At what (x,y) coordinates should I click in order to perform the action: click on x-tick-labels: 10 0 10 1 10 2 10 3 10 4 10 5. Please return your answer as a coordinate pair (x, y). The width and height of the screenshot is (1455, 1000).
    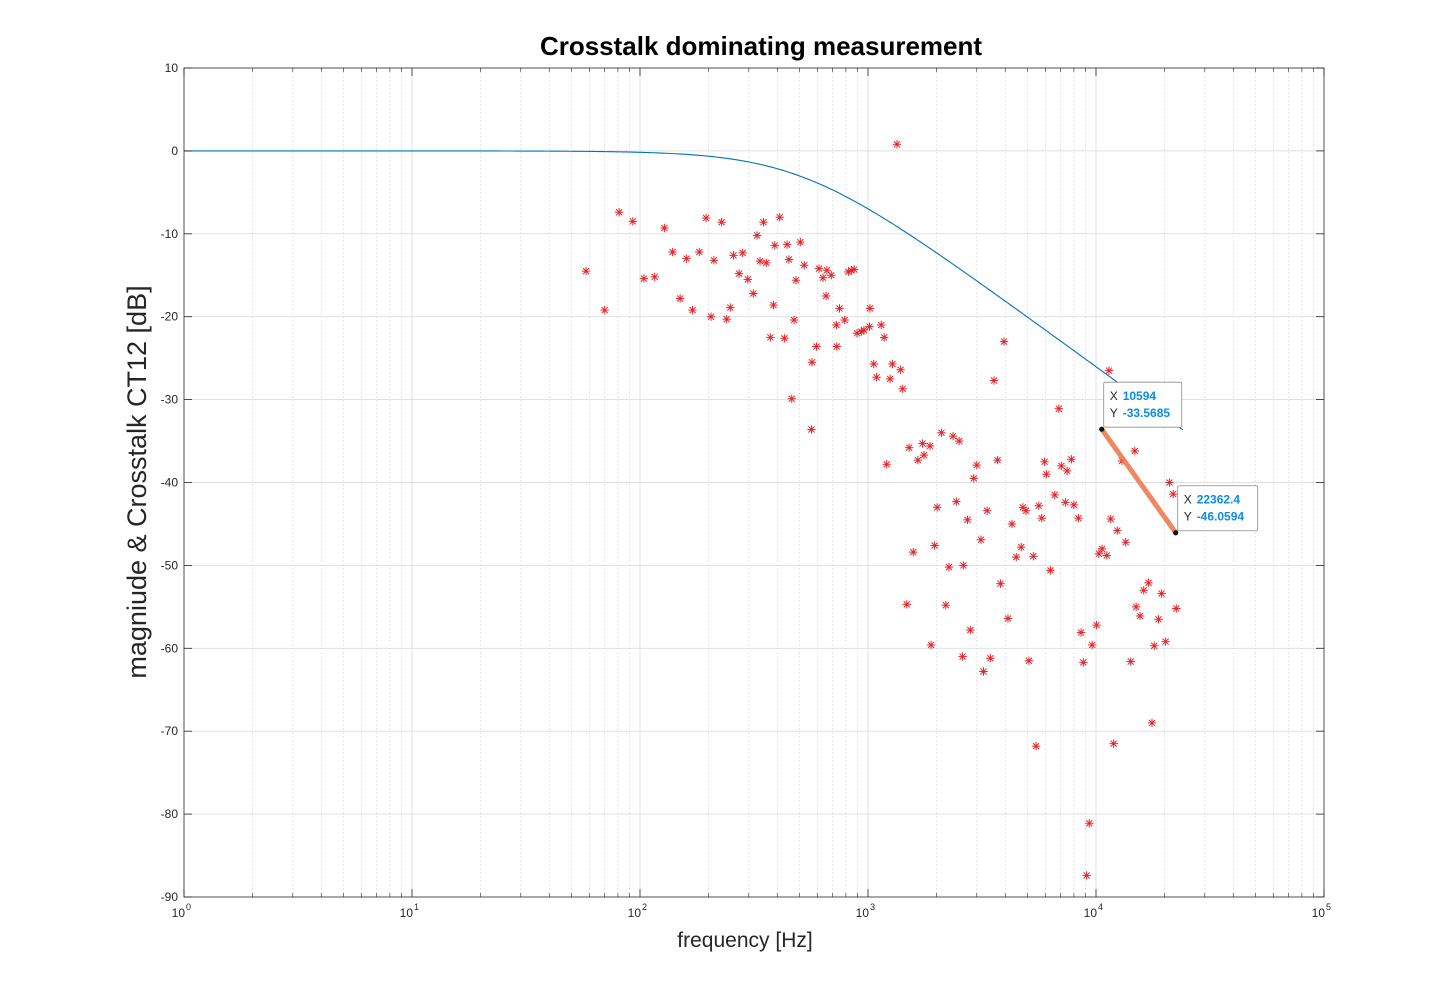
    Looking at the image, I should click on (751, 911).